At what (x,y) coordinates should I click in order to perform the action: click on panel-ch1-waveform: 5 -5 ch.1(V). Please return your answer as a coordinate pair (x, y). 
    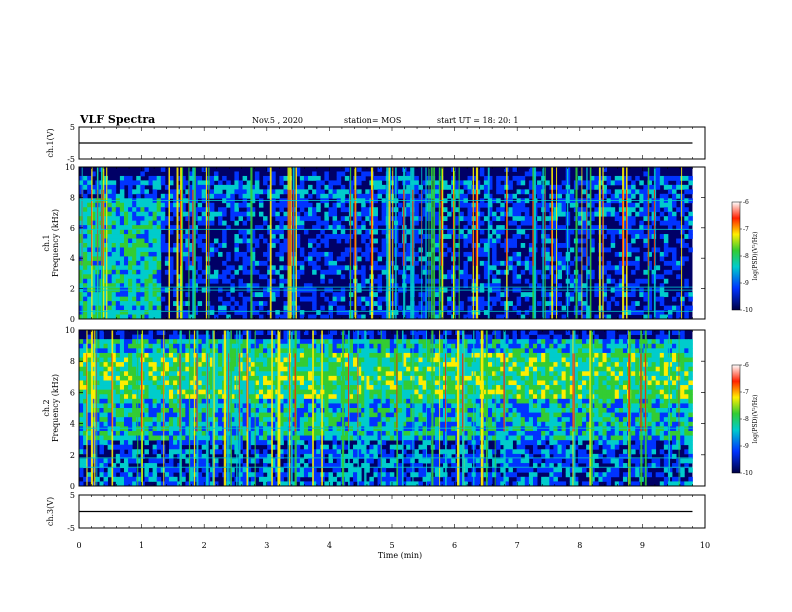
    Looking at the image, I should click on (376, 143).